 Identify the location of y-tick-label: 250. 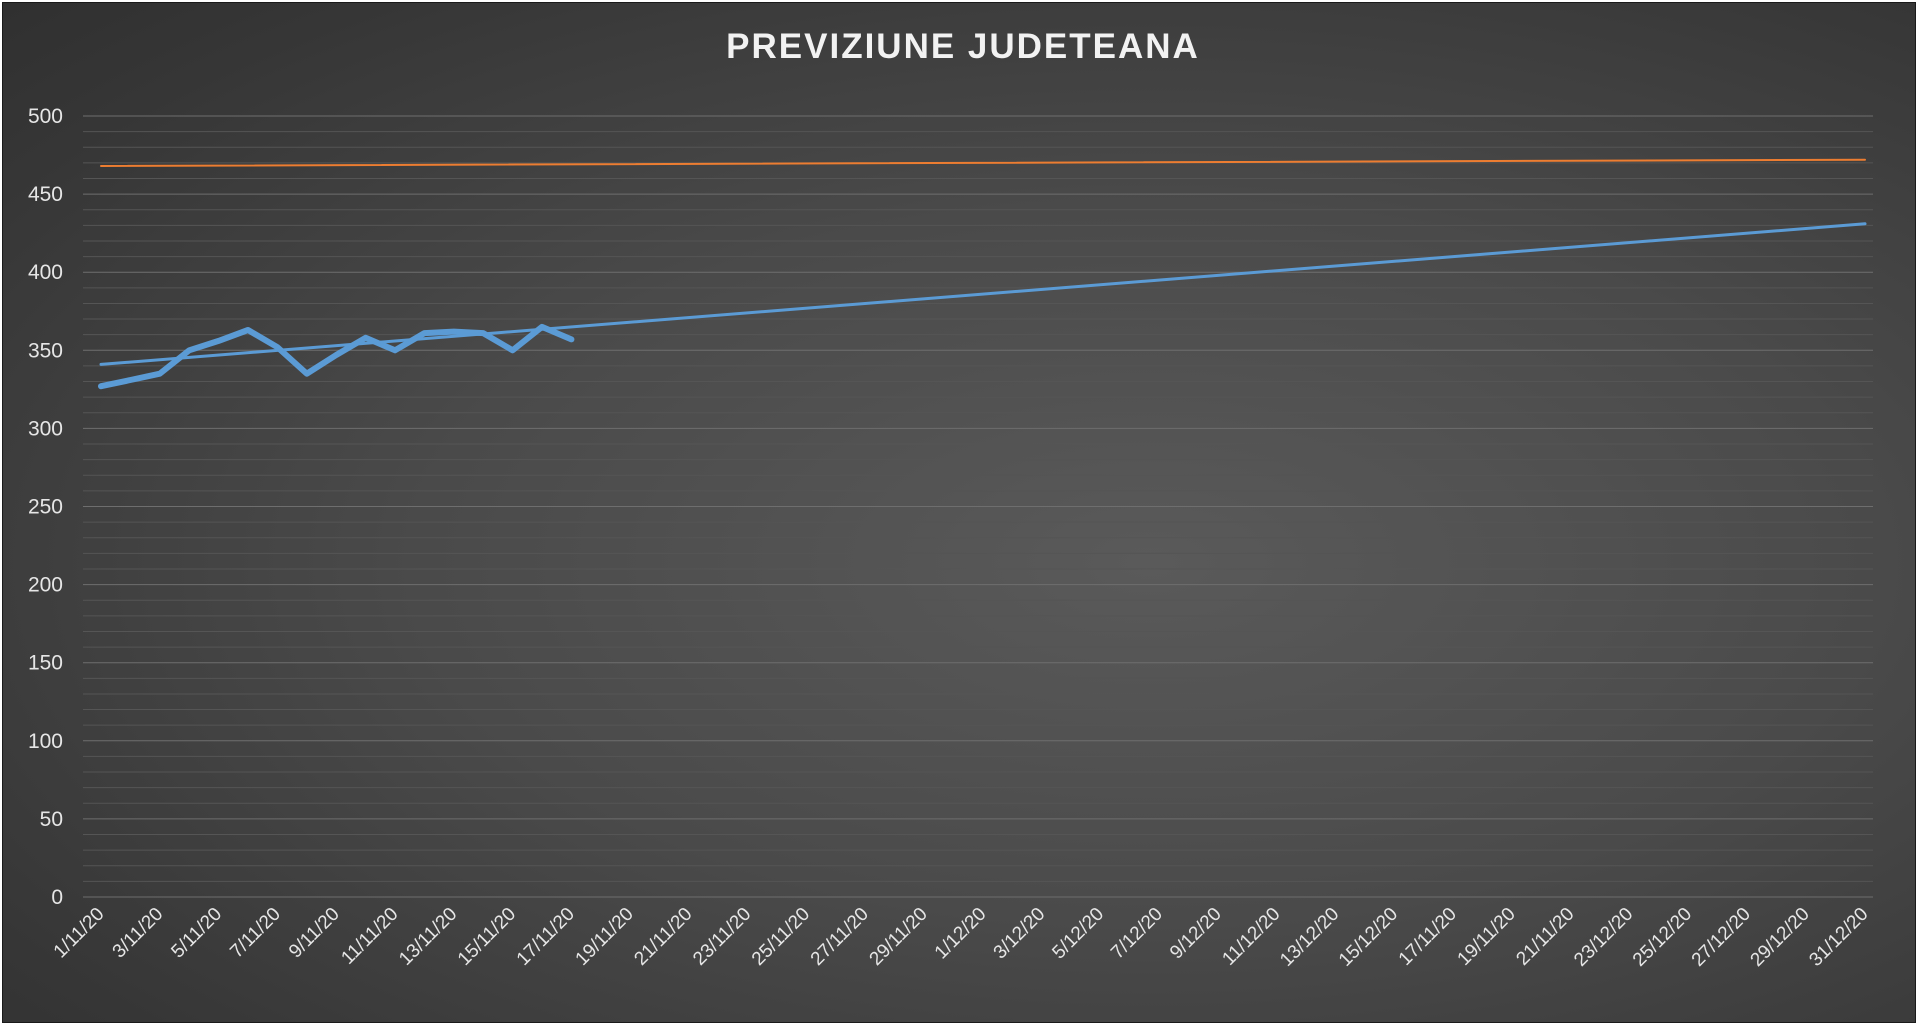
(45, 507).